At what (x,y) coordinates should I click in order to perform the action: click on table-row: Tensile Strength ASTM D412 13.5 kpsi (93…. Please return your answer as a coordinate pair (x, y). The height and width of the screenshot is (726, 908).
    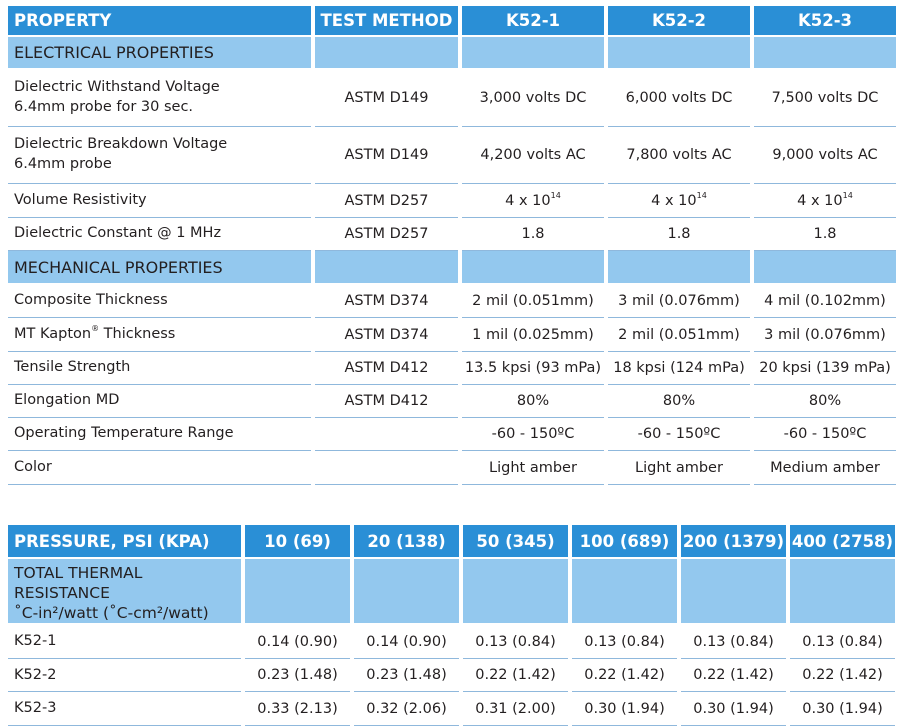
    Looking at the image, I should click on (452, 368).